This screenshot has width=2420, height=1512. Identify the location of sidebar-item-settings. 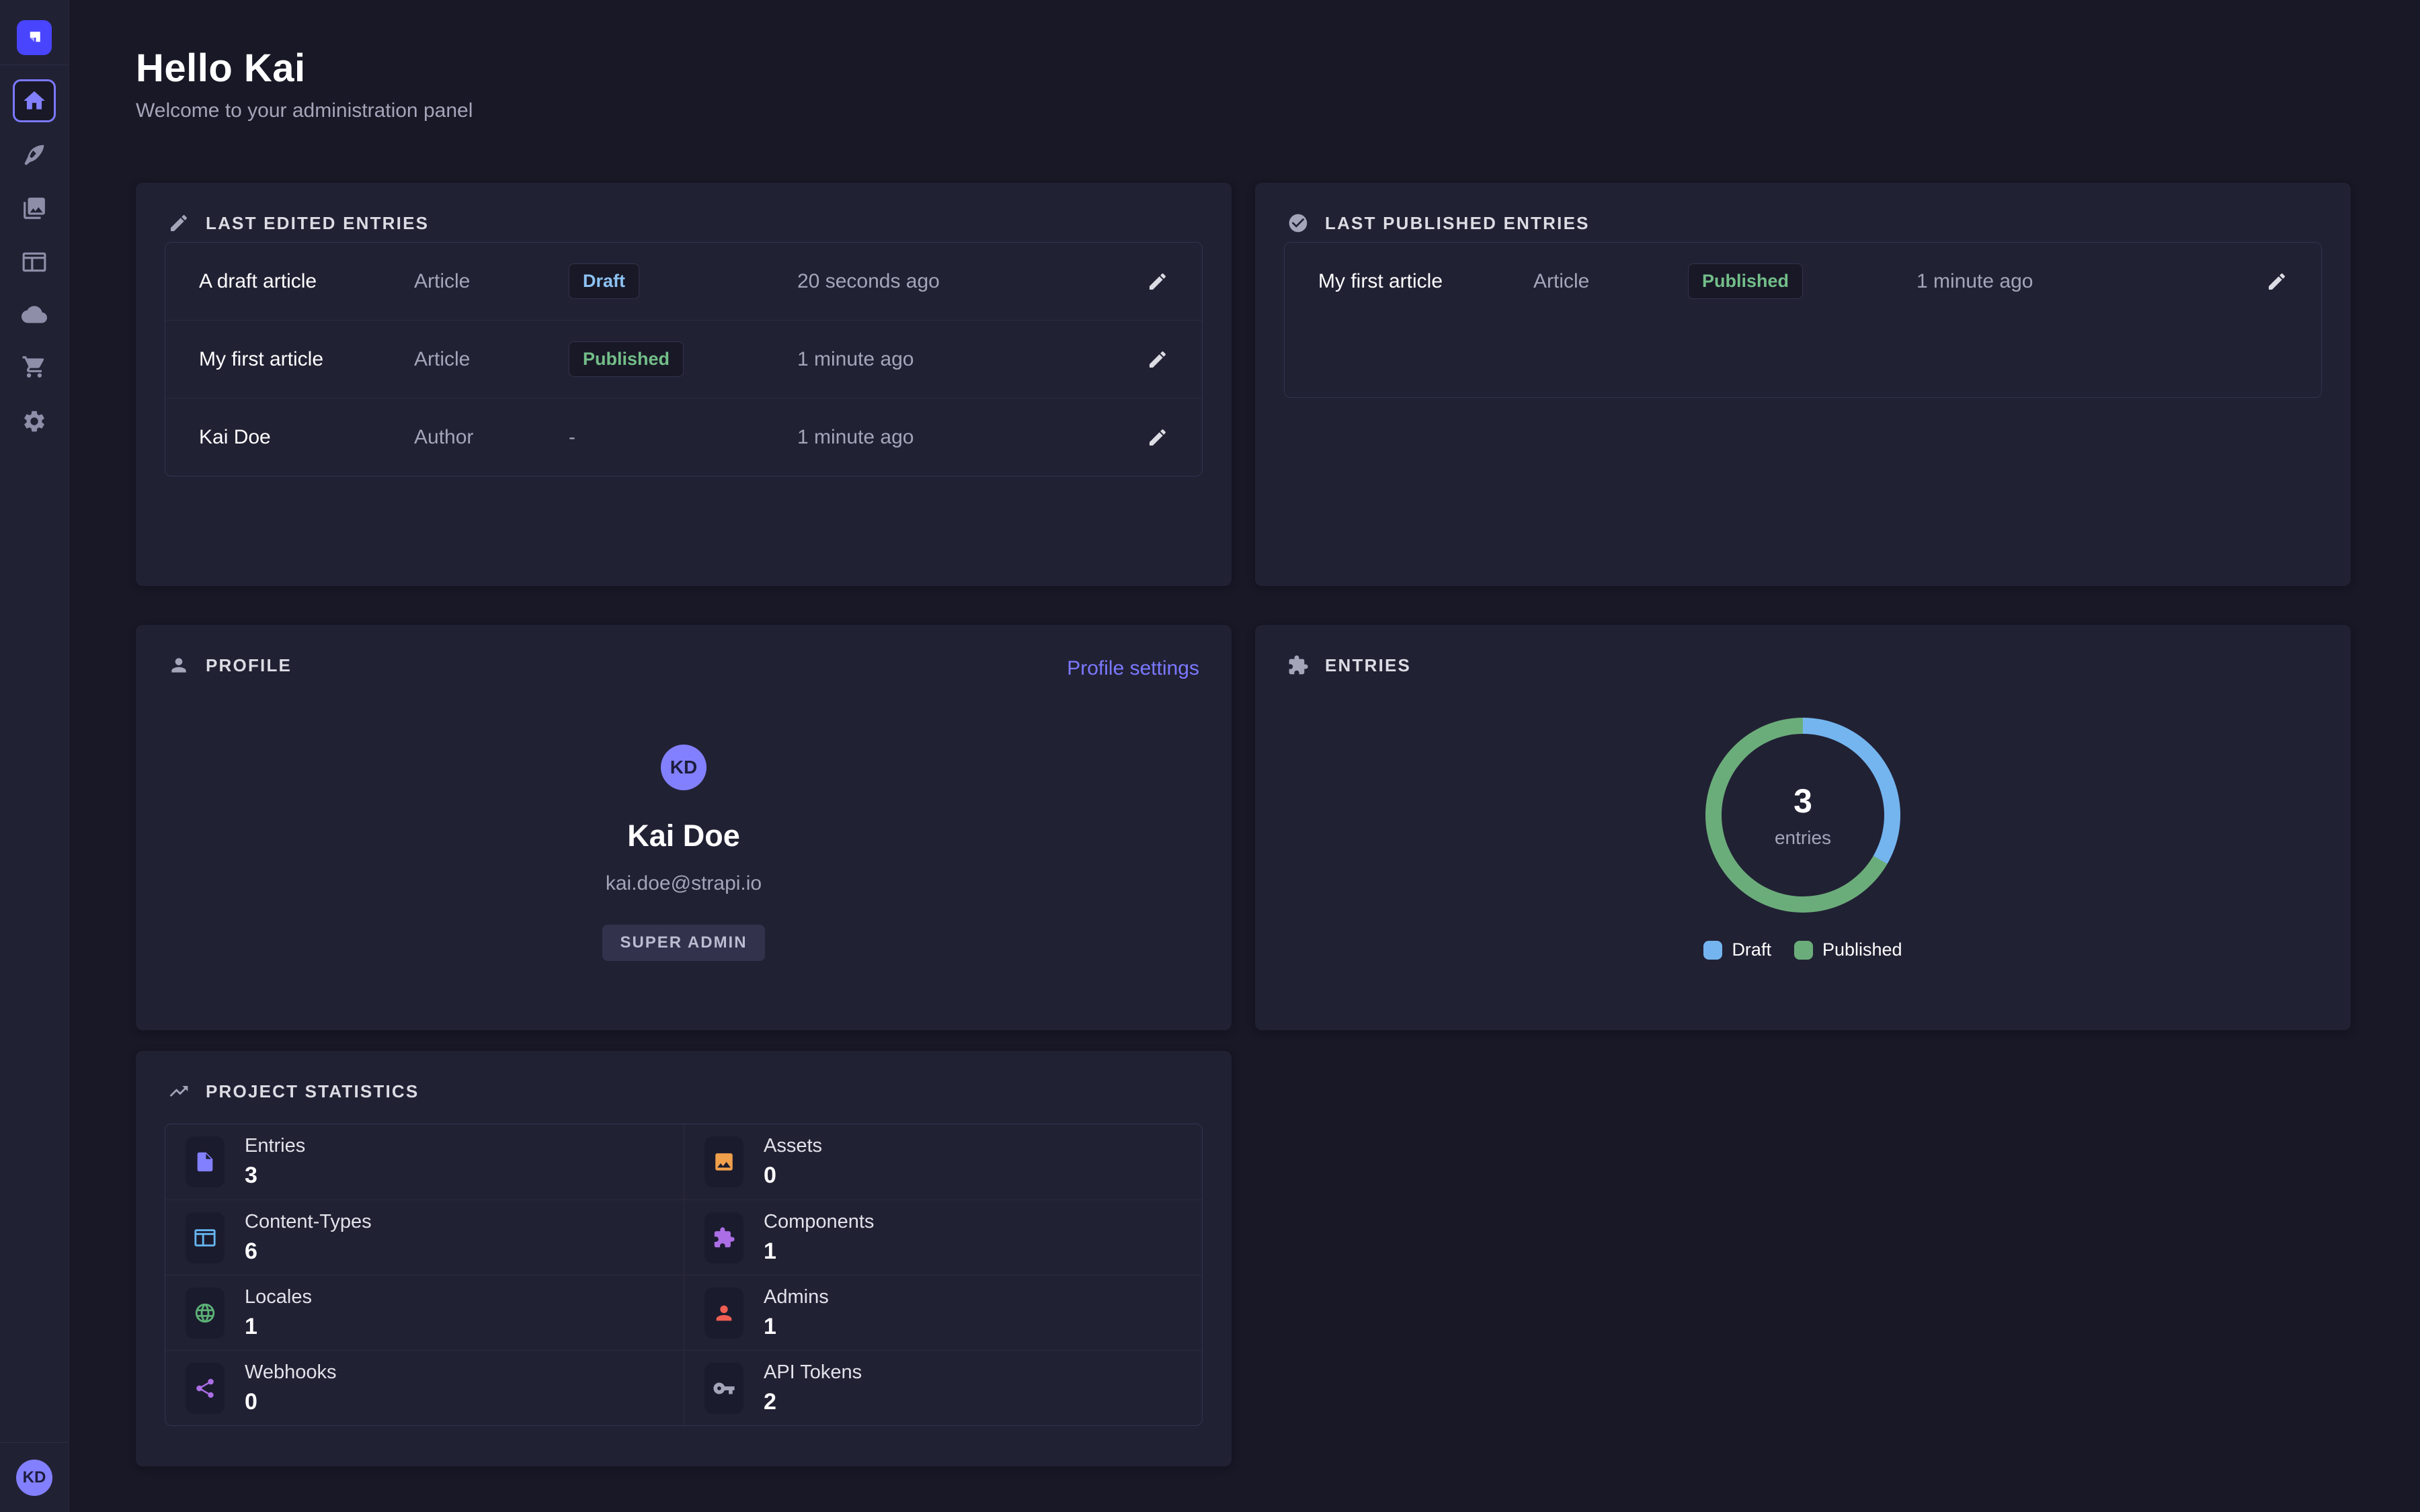
(34, 422).